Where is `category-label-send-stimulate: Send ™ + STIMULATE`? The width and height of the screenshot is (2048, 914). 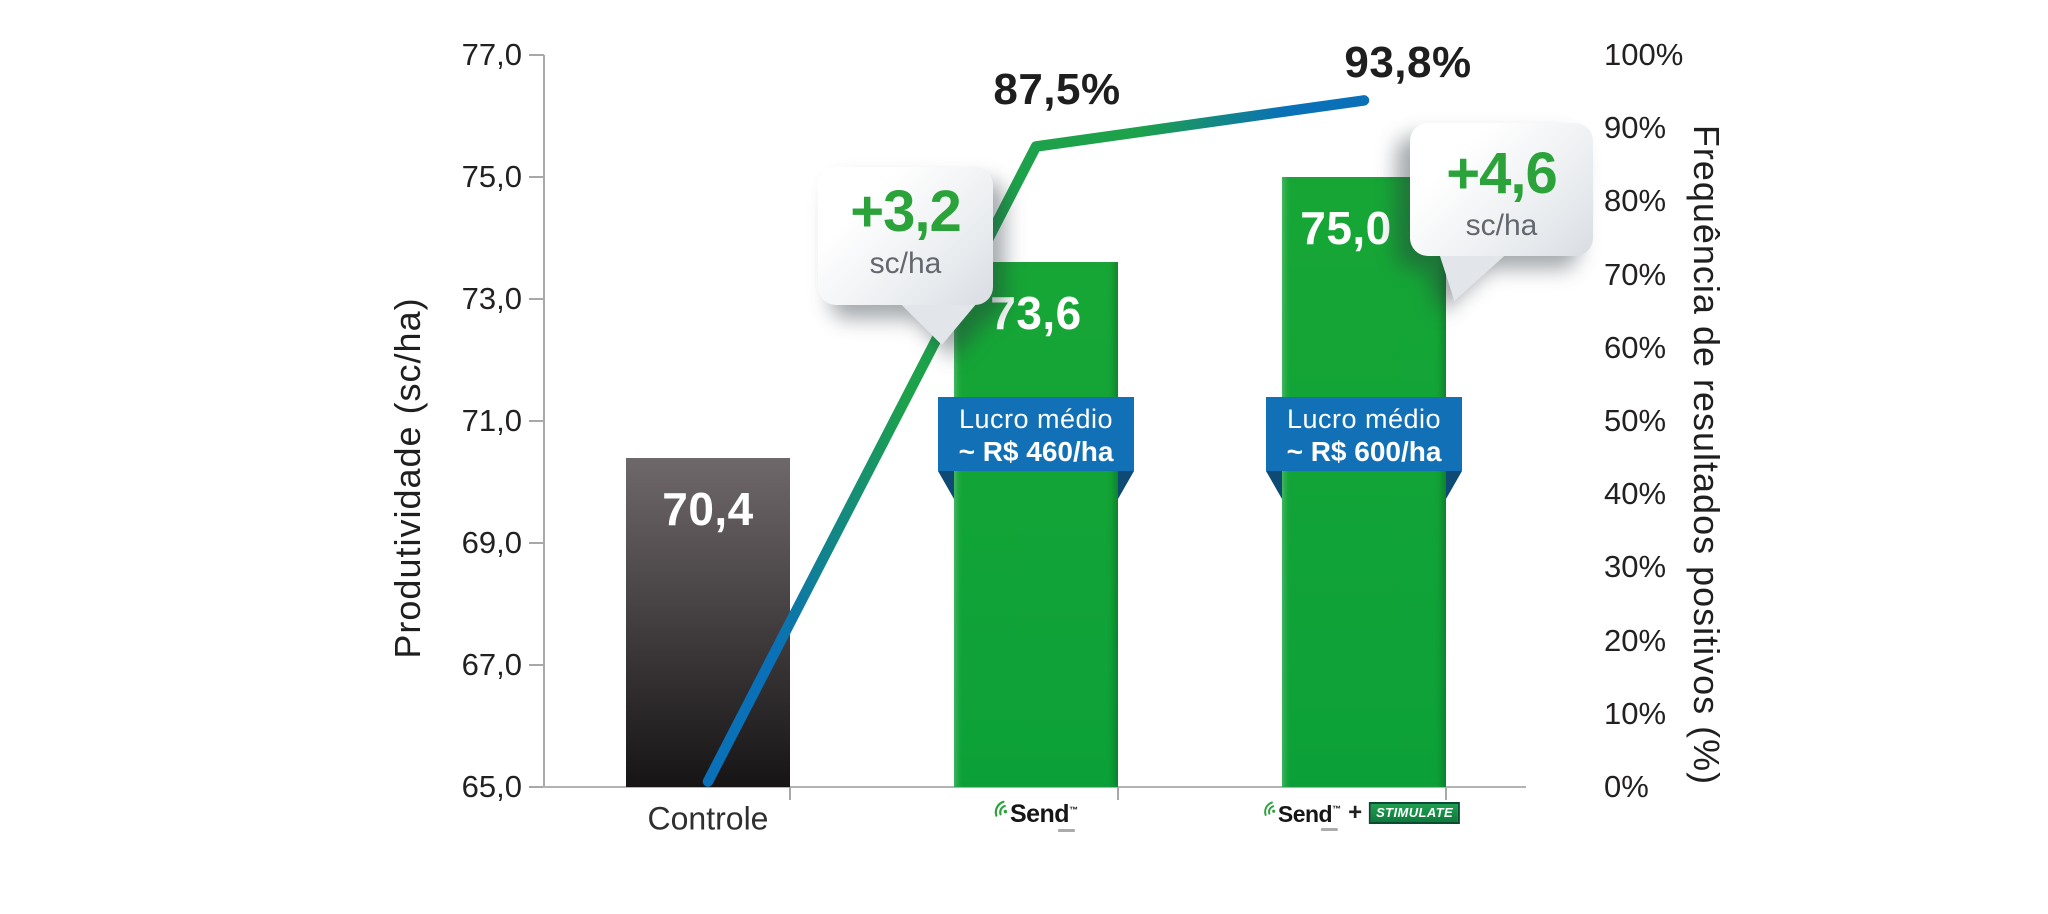 category-label-send-stimulate: Send ™ + STIMULATE is located at coordinates (1360, 815).